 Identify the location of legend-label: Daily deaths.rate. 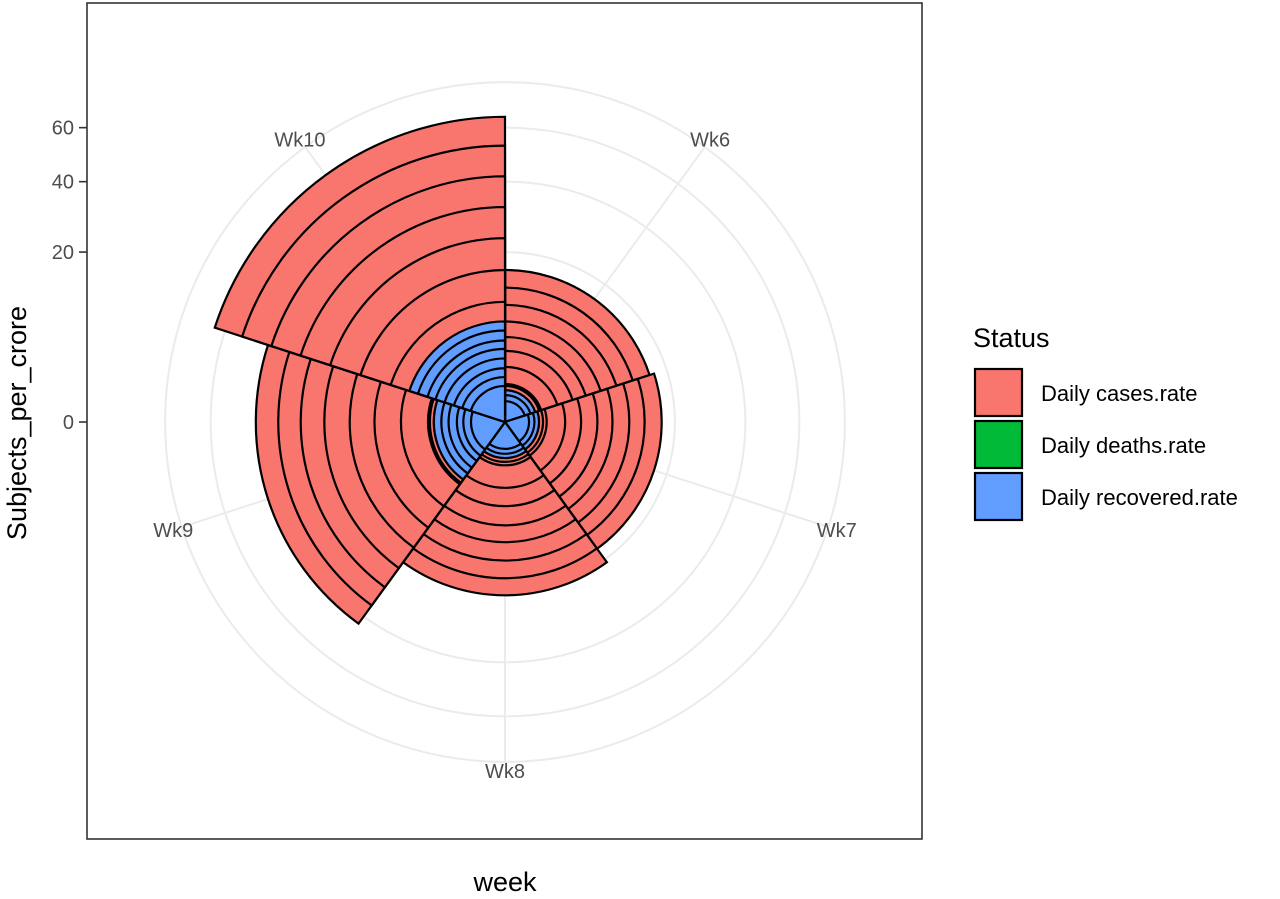
(1123, 445).